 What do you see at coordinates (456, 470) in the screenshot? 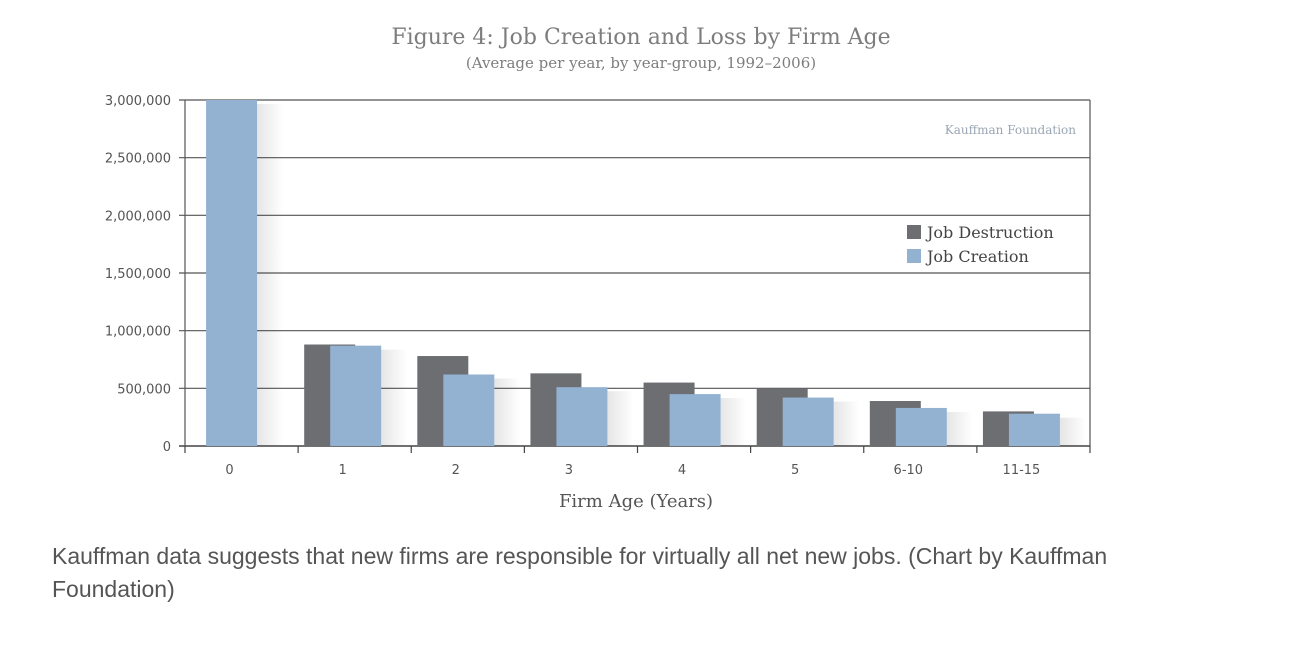
I see `x-tick-label: 2` at bounding box center [456, 470].